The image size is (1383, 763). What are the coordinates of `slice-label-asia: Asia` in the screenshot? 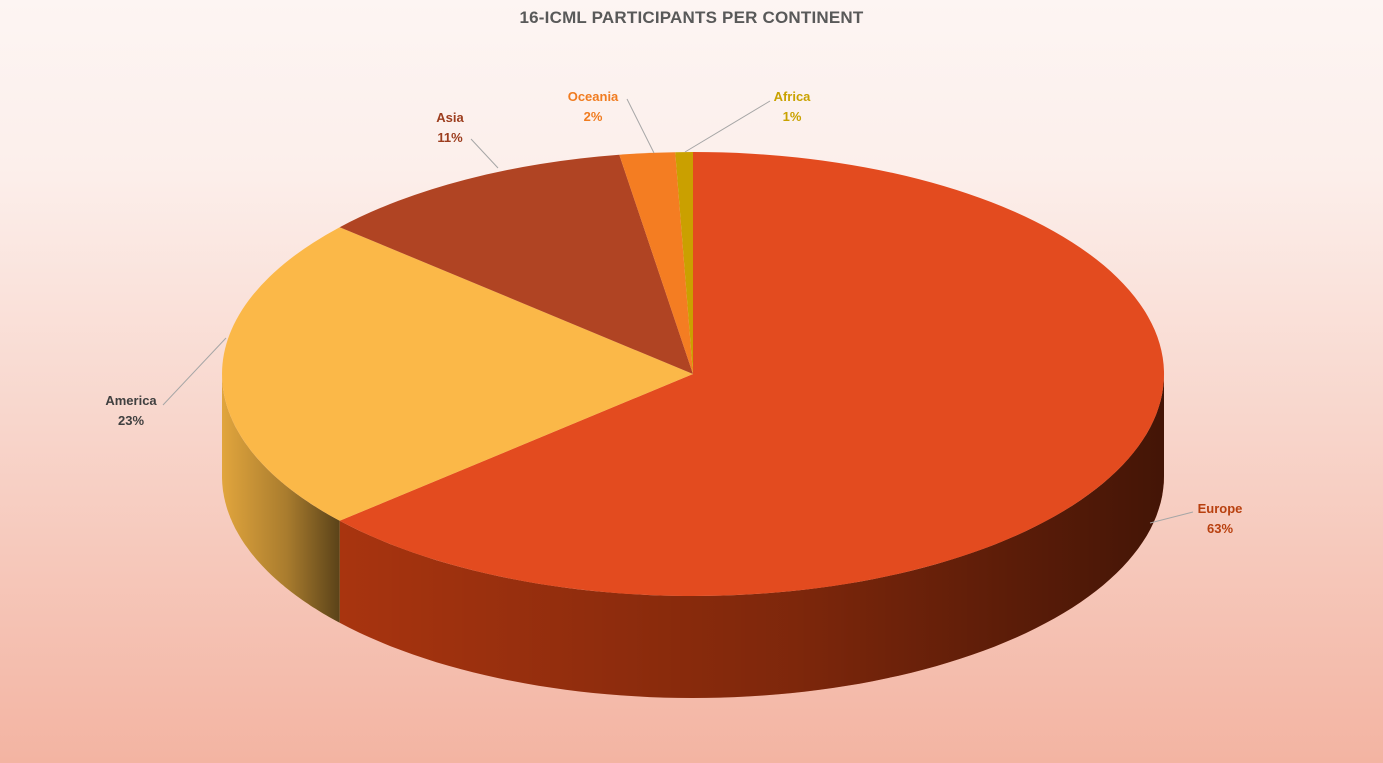 It's located at (450, 117).